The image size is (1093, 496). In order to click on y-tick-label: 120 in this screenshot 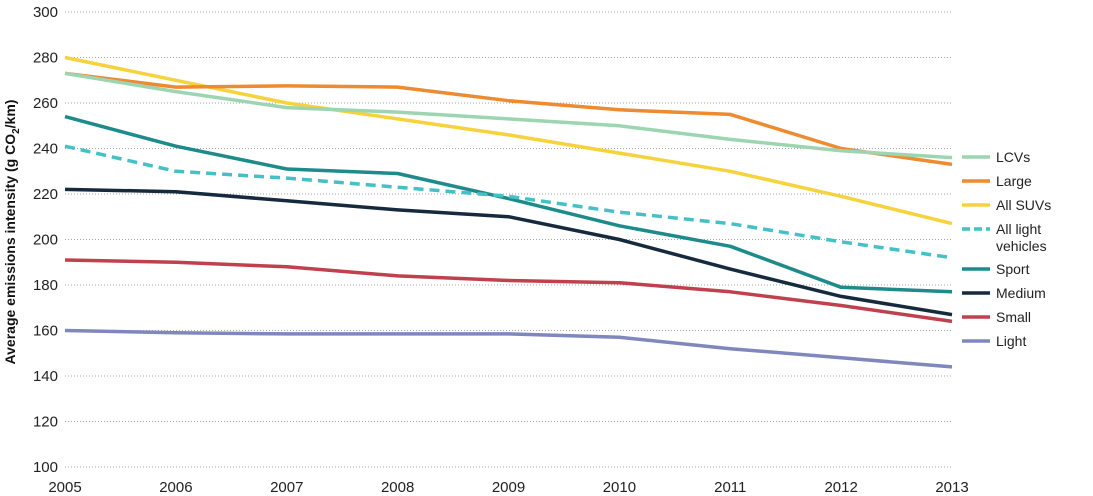, I will do `click(45, 422)`.